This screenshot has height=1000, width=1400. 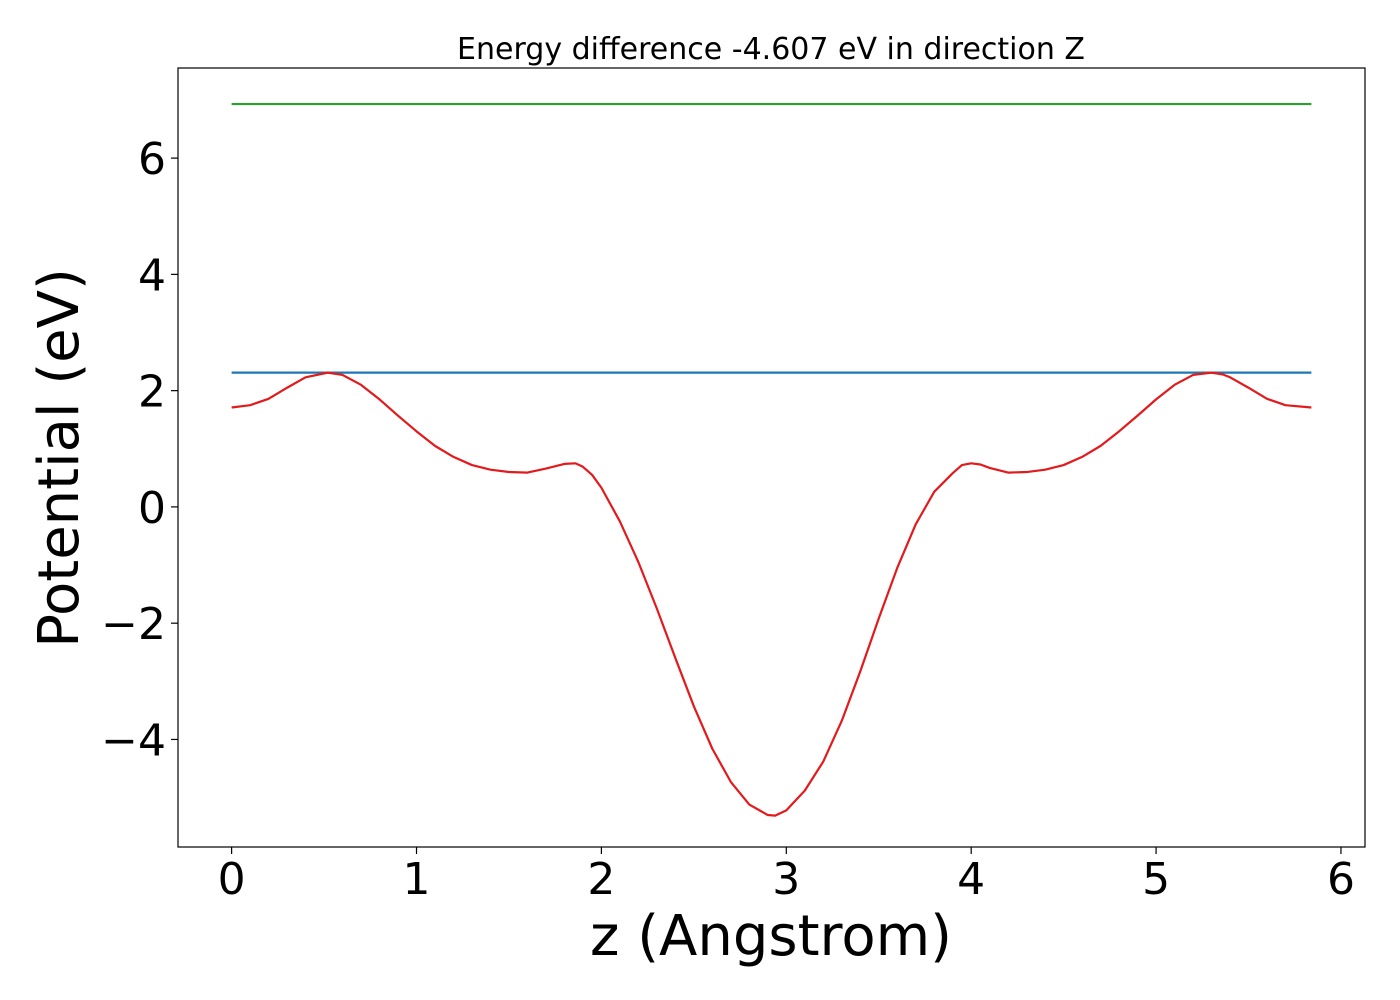 What do you see at coordinates (152, 392) in the screenshot?
I see `y-tick-label: 2` at bounding box center [152, 392].